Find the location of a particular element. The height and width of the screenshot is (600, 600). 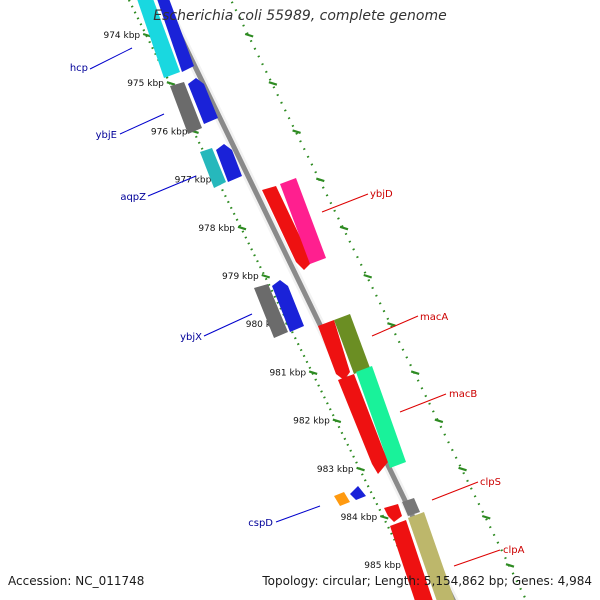

tick-label: 974 kbp is located at coordinates (121, 36).